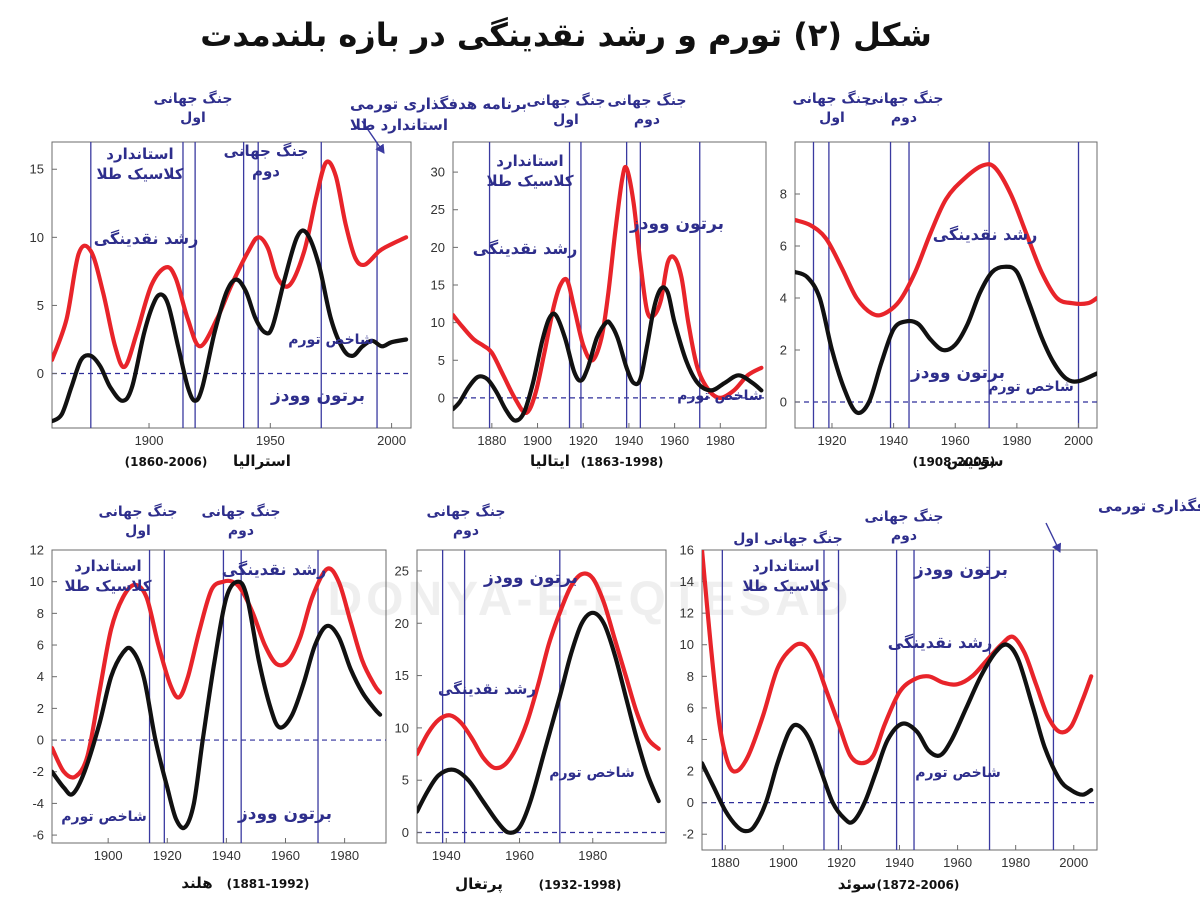 Image resolution: width=1200 pixels, height=921 pixels. I want to click on country-label: ایتالیا, so click(550, 461).